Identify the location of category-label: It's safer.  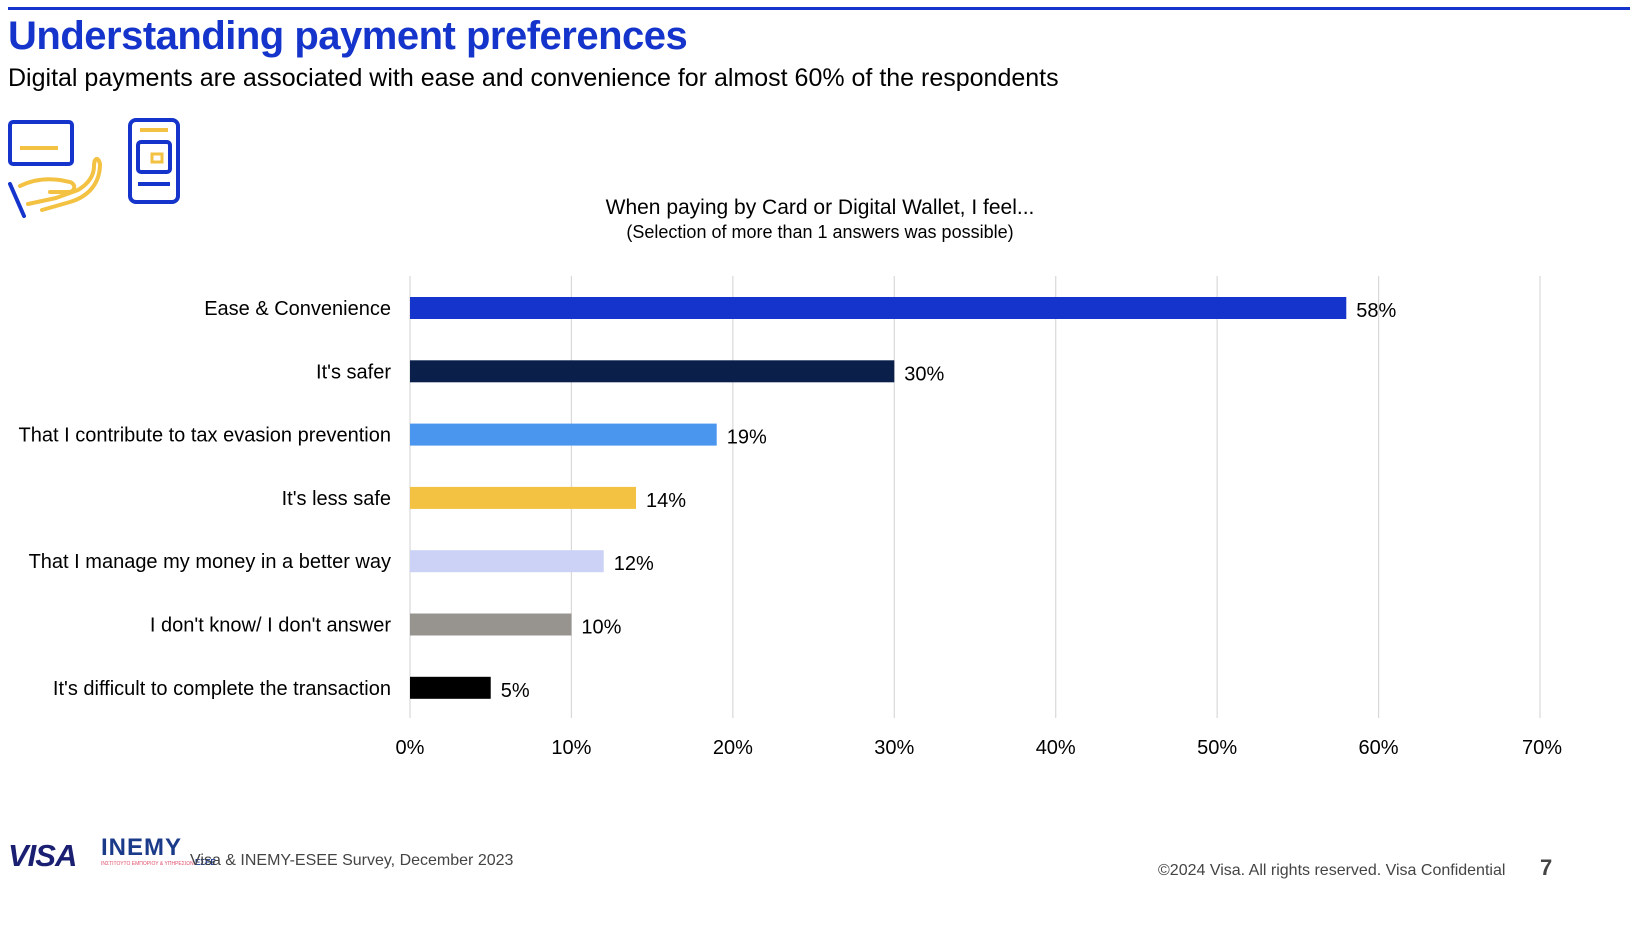
(353, 372).